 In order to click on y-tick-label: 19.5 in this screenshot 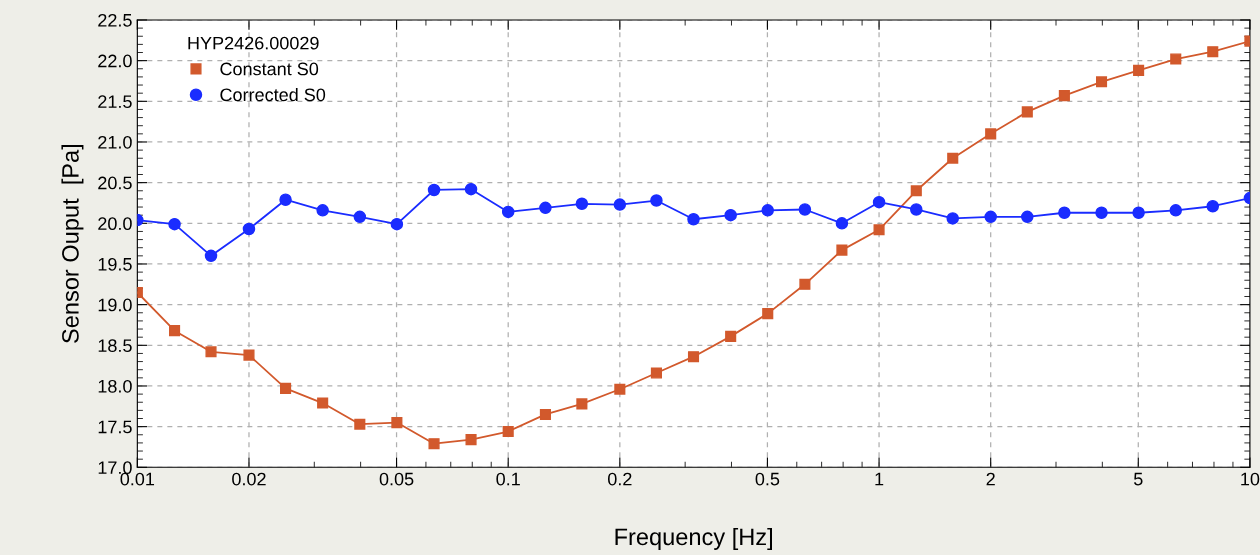, I will do `click(115, 264)`.